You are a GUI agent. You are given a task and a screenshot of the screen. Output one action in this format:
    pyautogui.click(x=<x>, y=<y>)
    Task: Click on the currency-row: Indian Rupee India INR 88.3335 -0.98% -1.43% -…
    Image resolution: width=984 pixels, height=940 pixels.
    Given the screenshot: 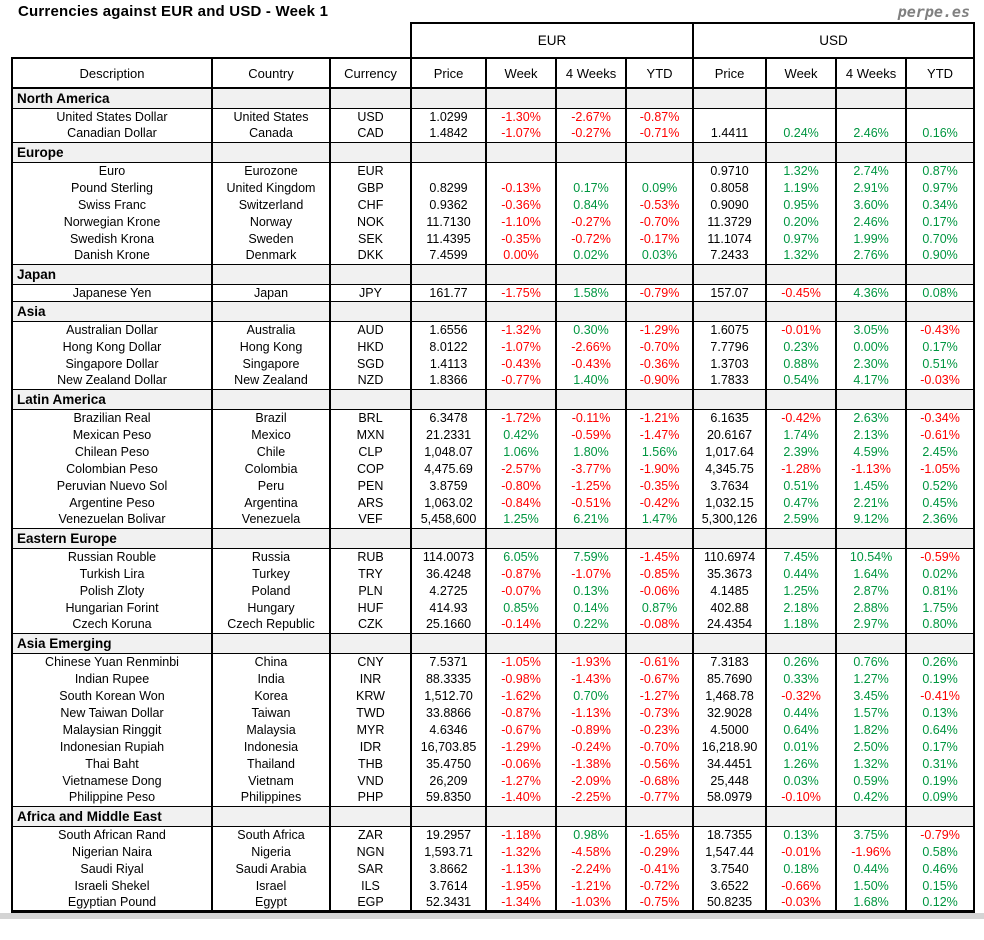 What is the action you would take?
    pyautogui.click(x=493, y=678)
    